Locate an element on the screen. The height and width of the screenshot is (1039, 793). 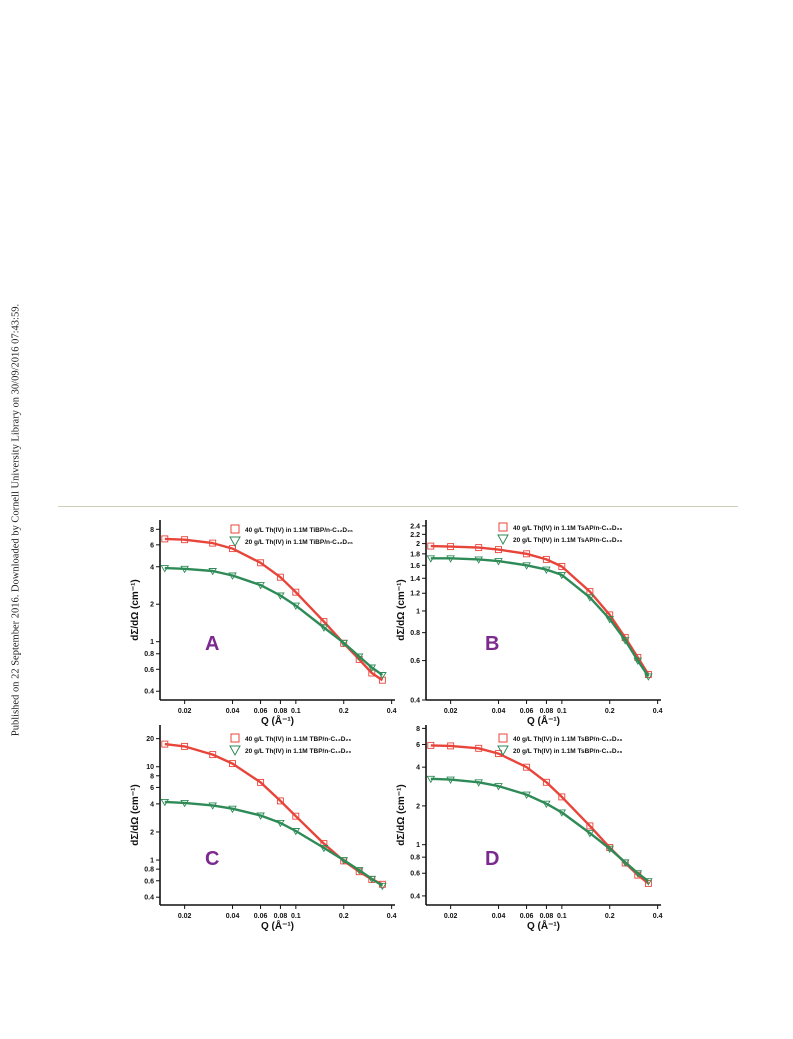
legend-label: 40 g/L Th(IV) in 1.1M TBP/n-C₁₂D₂₆ is located at coordinates (298, 739).